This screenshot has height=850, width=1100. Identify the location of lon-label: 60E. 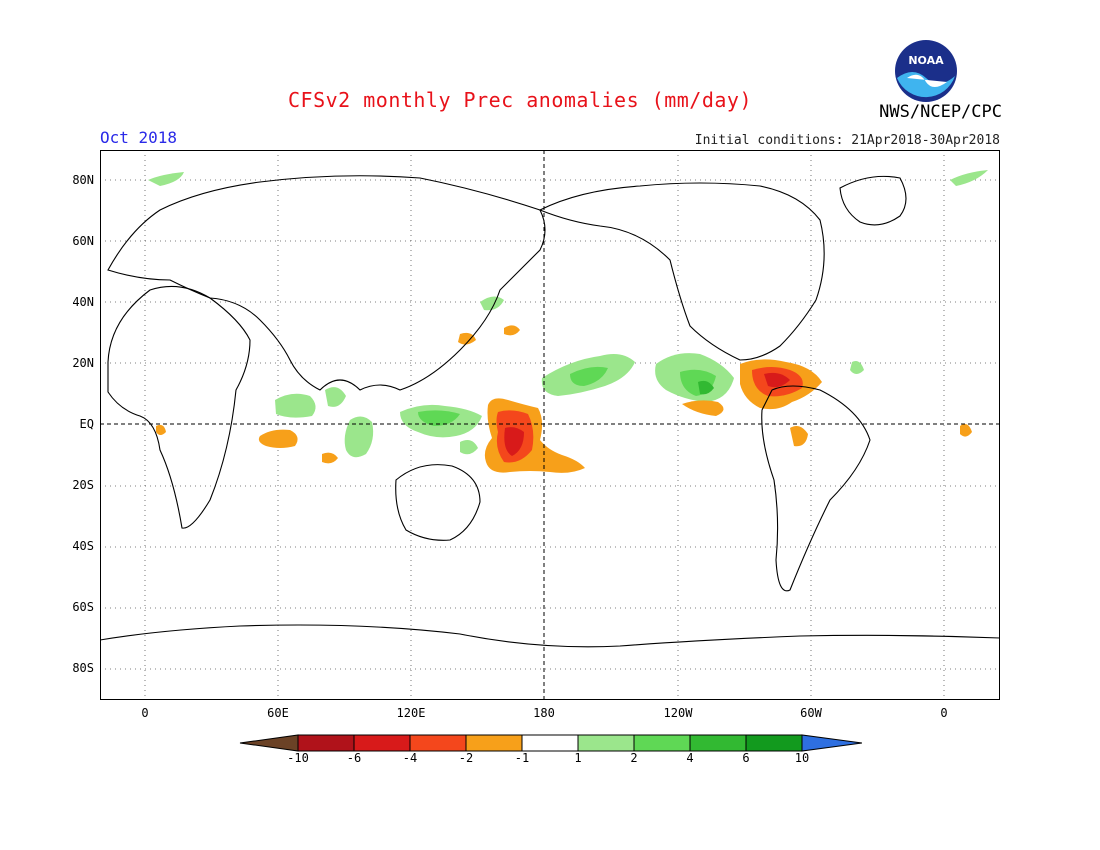
(278, 713).